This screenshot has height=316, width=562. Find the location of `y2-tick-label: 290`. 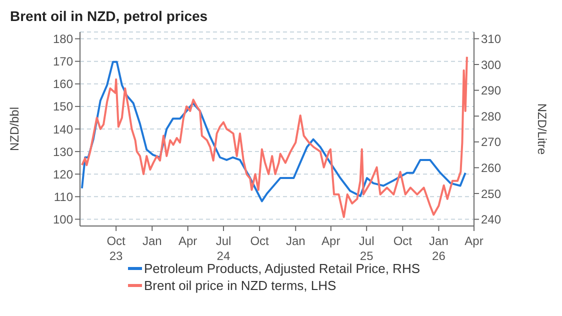

y2-tick-label: 290 is located at coordinates (491, 91).